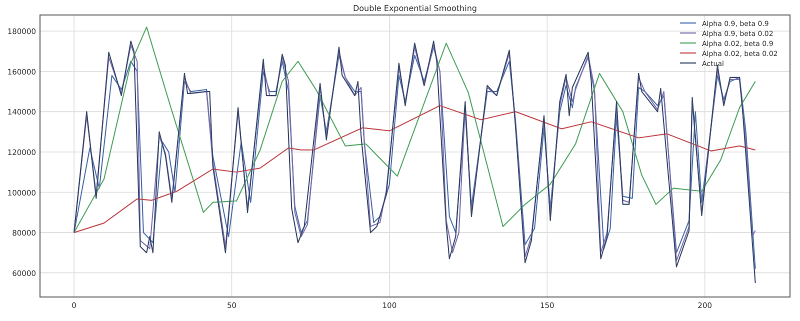 This screenshot has height=321, width=800. I want to click on chart-title: Double Exponential Smoothing, so click(415, 8).